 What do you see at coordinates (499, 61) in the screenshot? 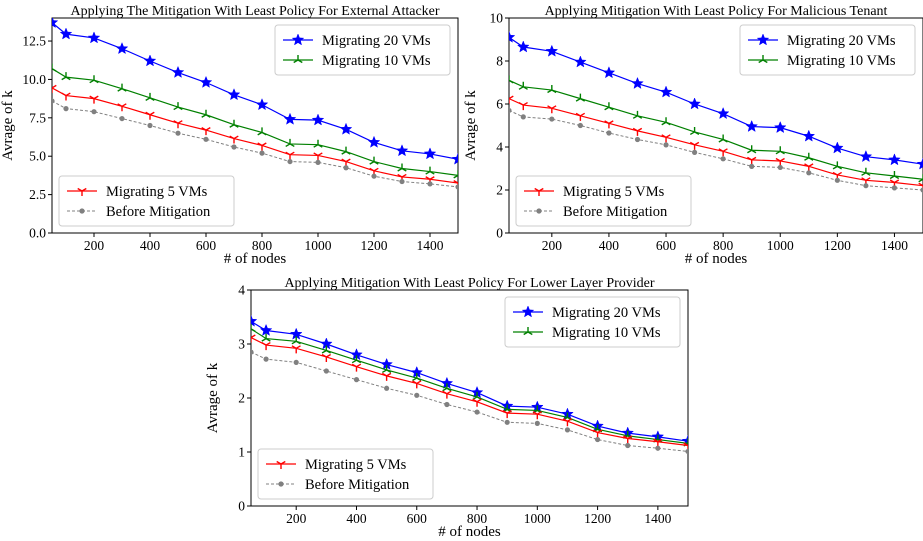
I see `y-tick-label: 8` at bounding box center [499, 61].